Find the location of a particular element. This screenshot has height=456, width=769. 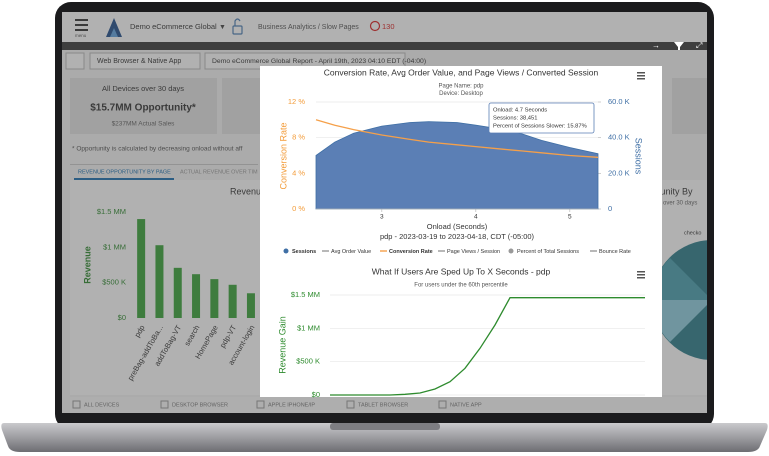

device-tab: NATIVE APP is located at coordinates (466, 405).